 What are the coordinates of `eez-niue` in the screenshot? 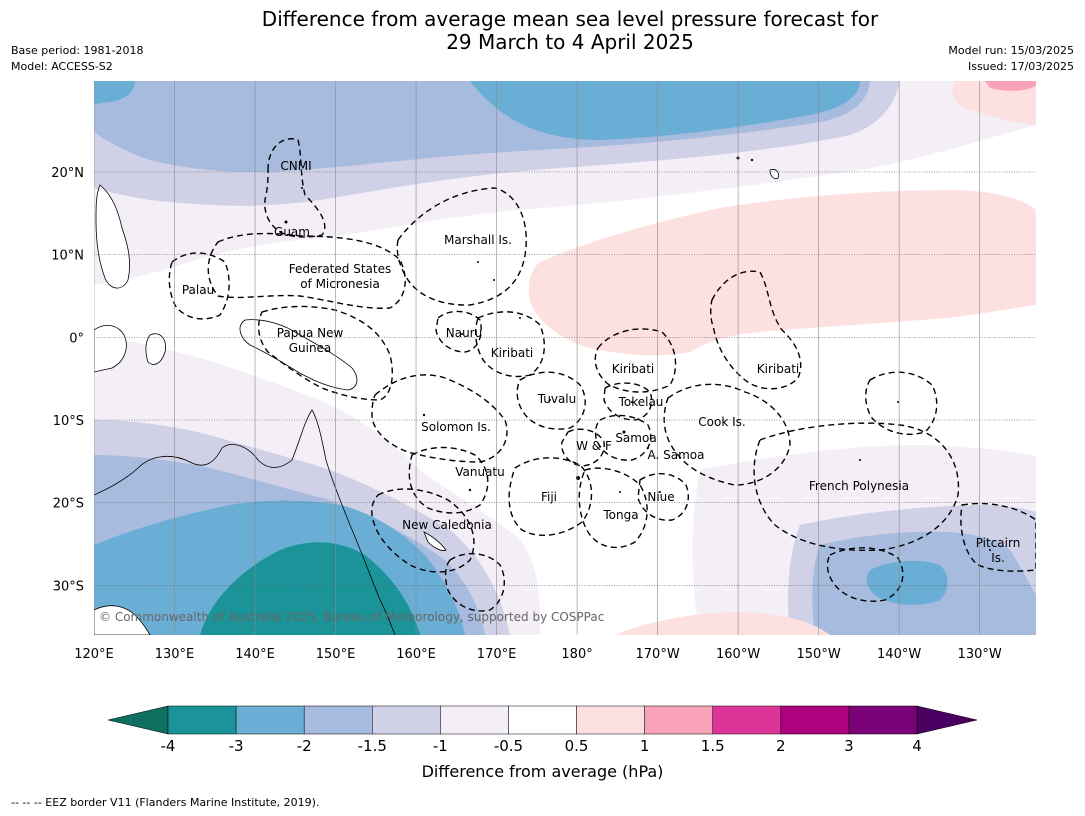 It's located at (663, 497).